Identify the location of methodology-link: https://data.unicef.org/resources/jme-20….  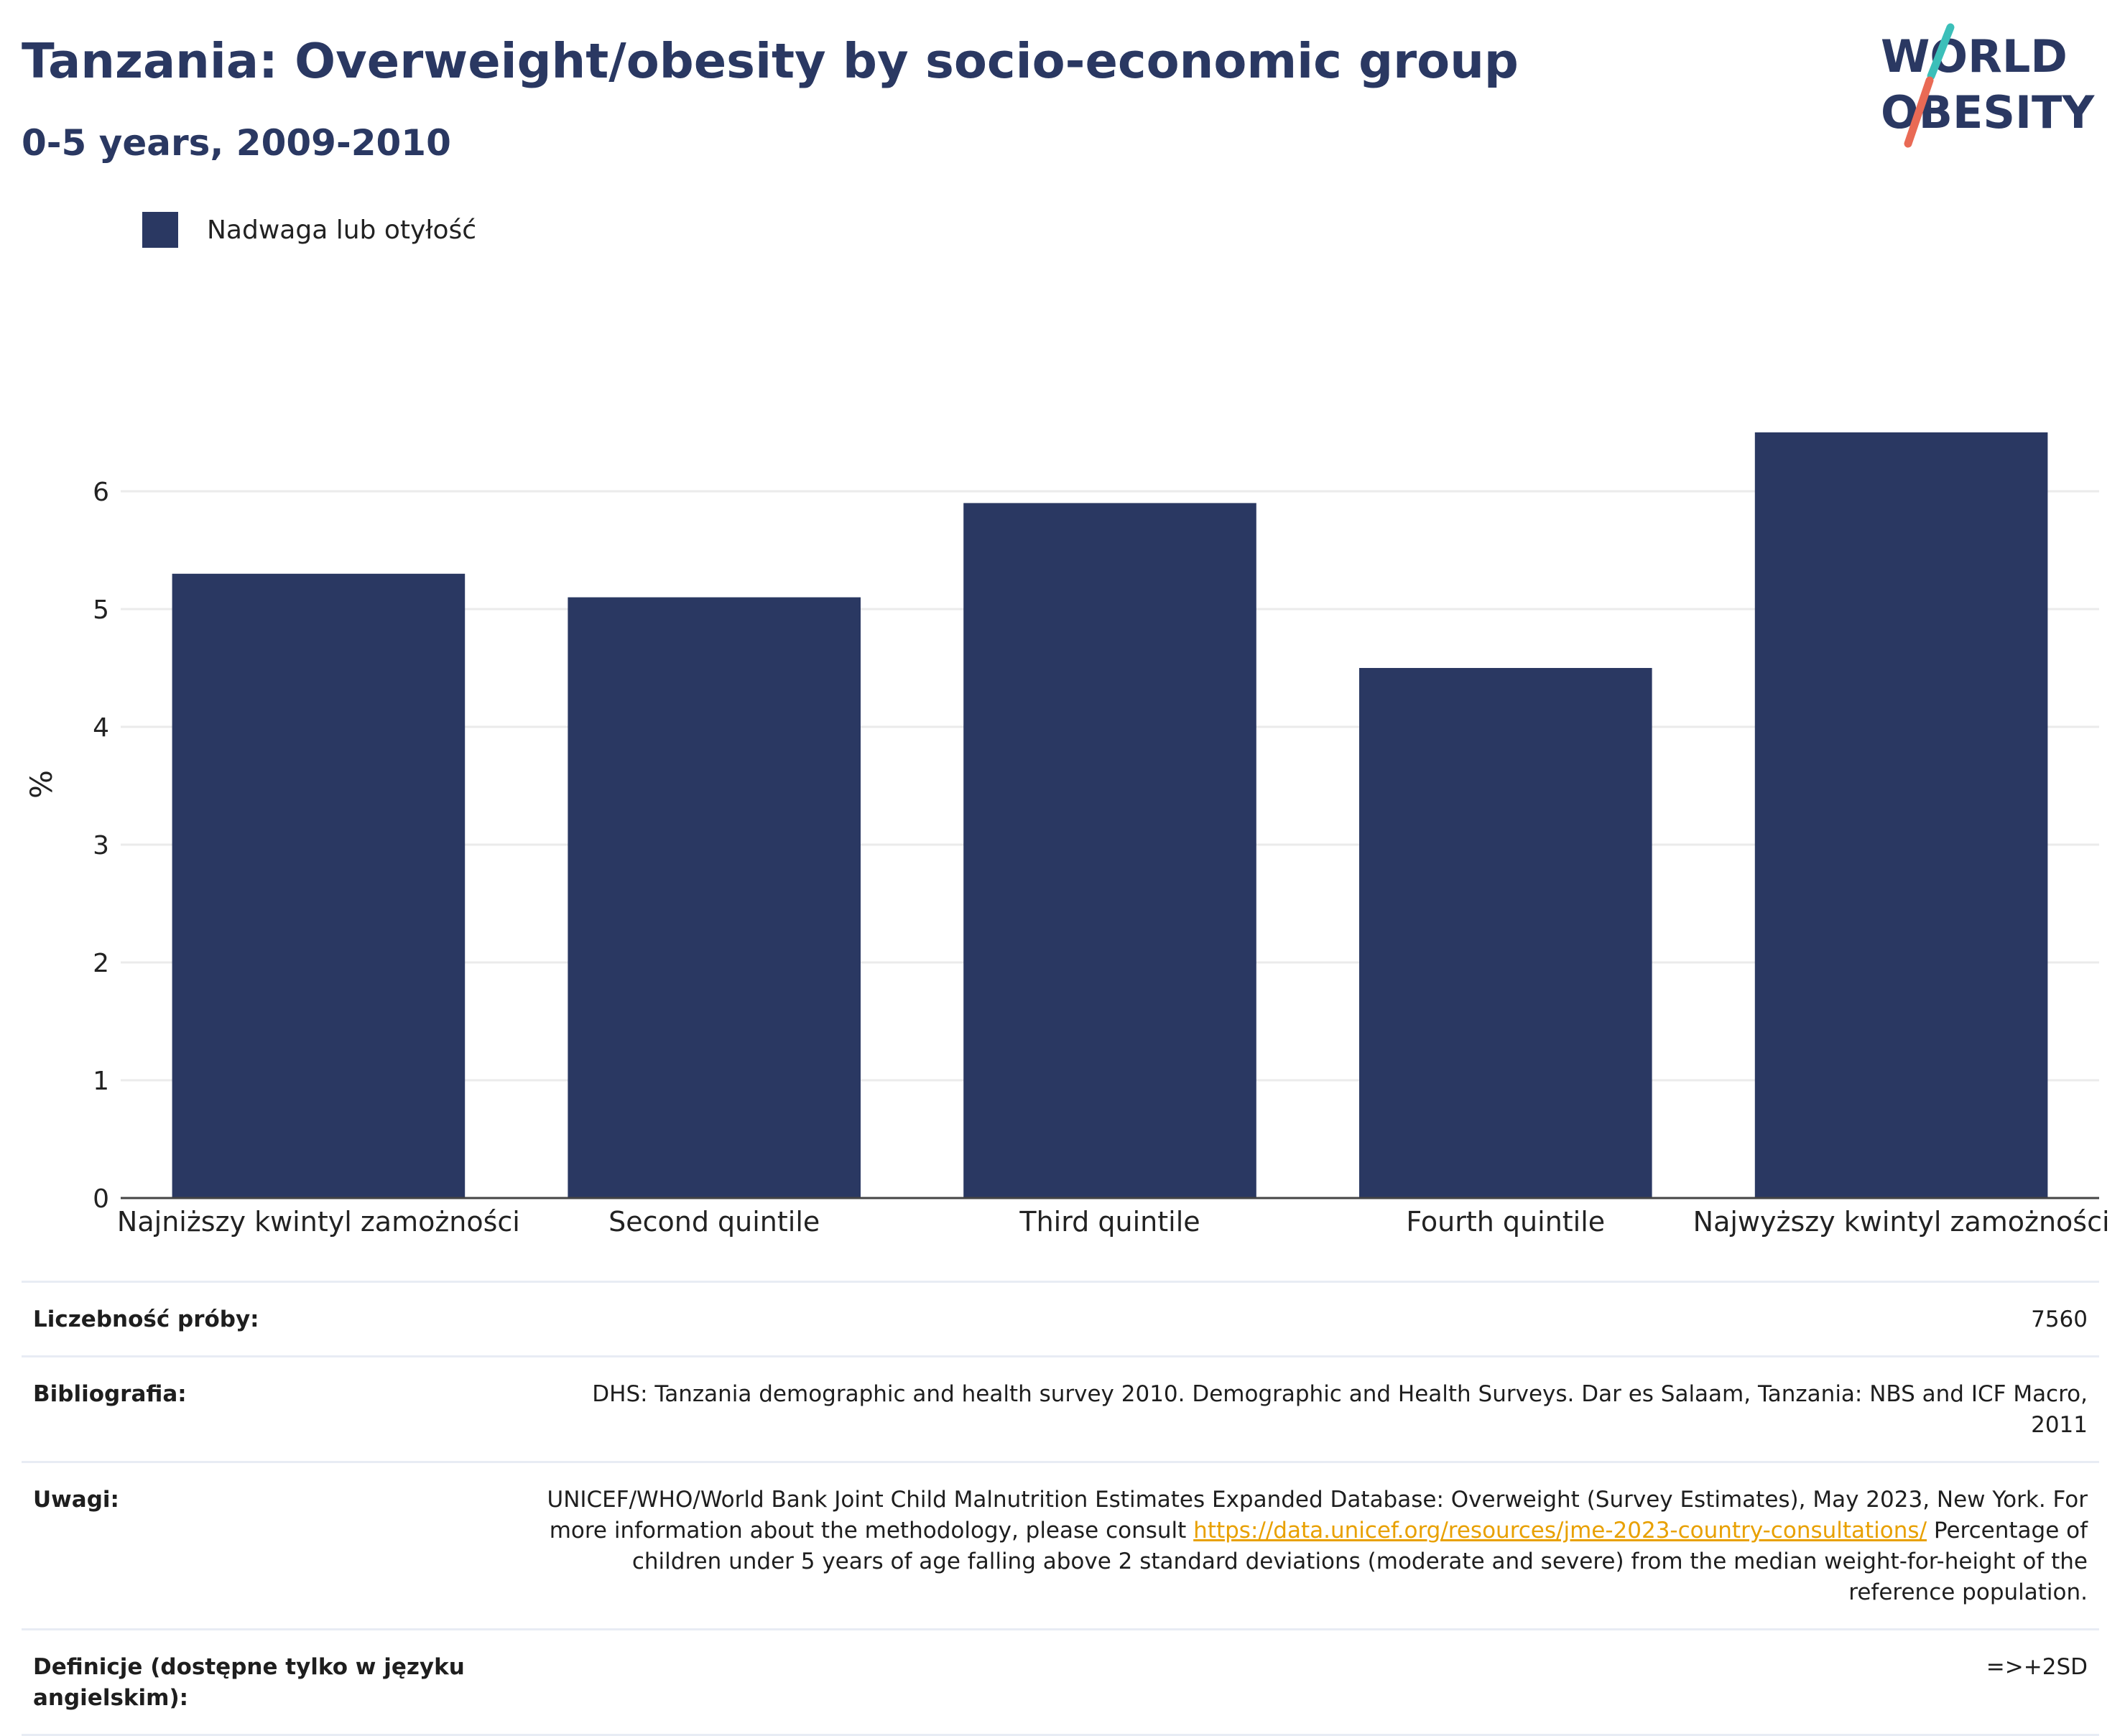
(1560, 1531).